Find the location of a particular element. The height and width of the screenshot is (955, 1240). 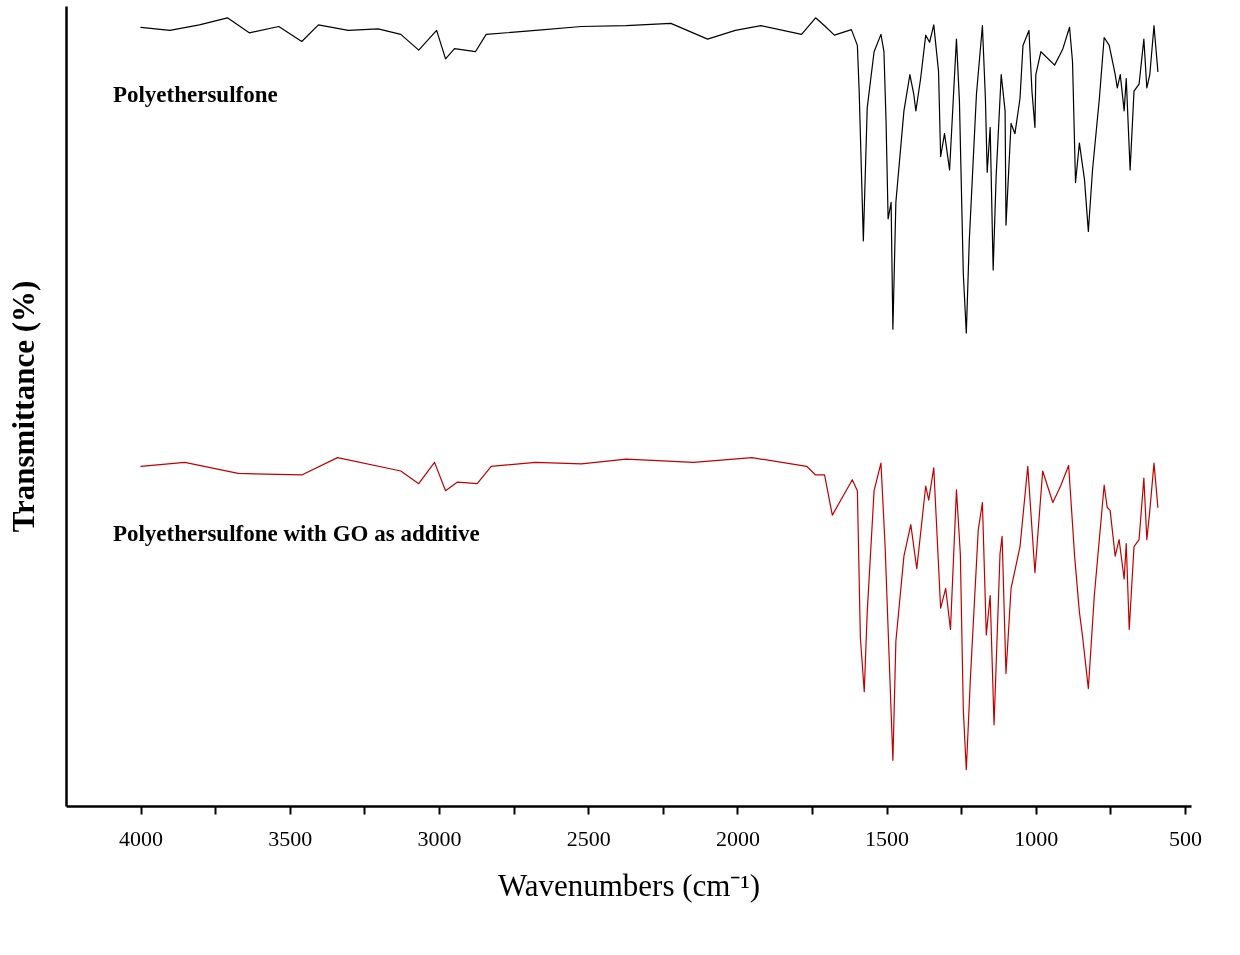

x-tick-label: 1500 is located at coordinates (887, 838).